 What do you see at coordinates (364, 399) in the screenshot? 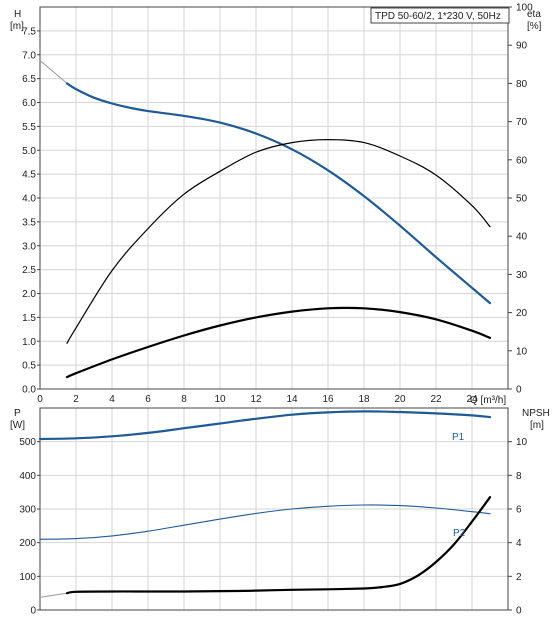
I see `x-tick: 18` at bounding box center [364, 399].